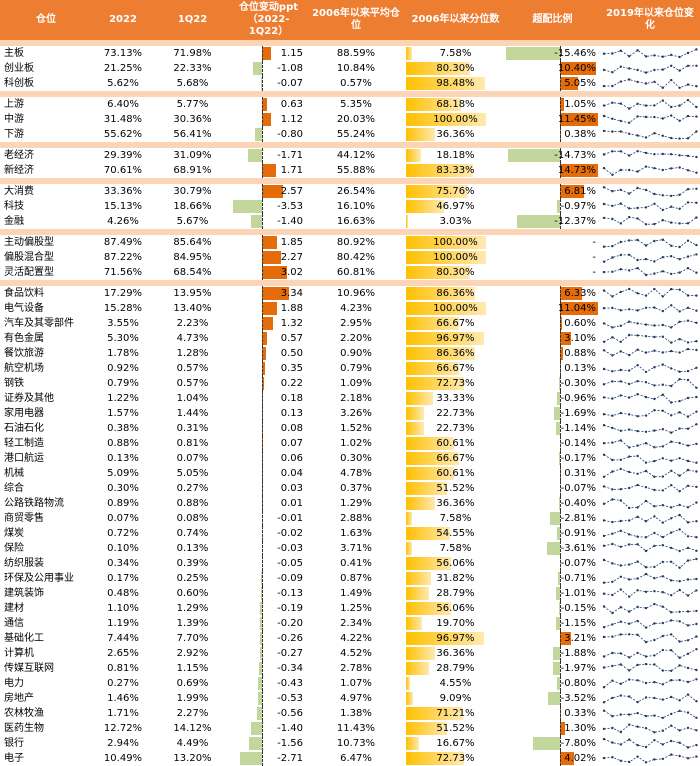 This screenshot has width=700, height=766. What do you see at coordinates (551, 119) in the screenshot?
I see `overweight-value: 11.45%` at bounding box center [551, 119].